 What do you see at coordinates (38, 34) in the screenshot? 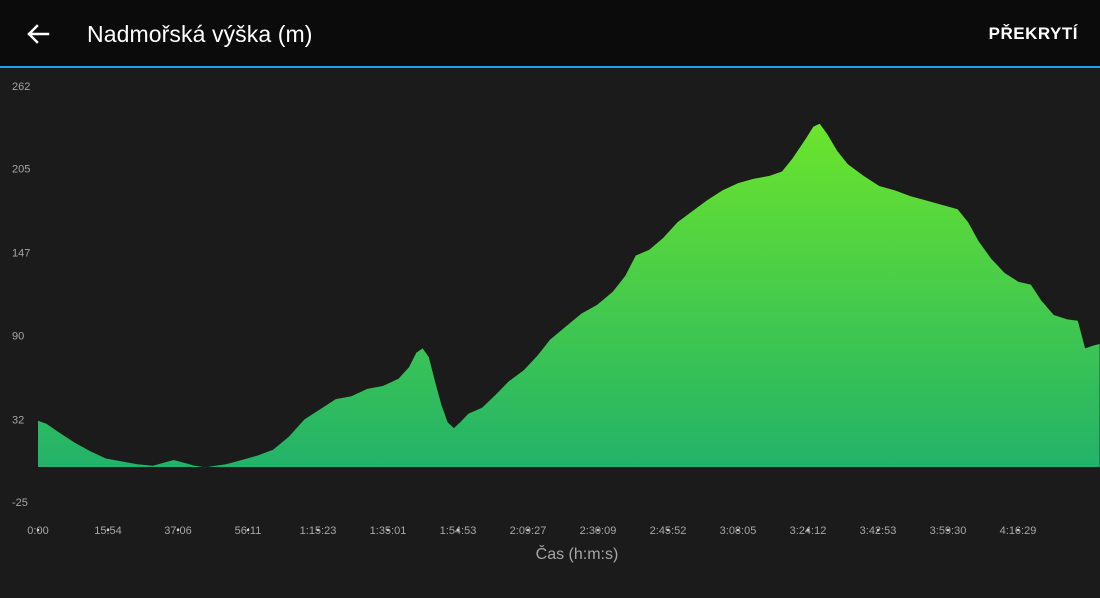
I see `arrow-left-icon` at bounding box center [38, 34].